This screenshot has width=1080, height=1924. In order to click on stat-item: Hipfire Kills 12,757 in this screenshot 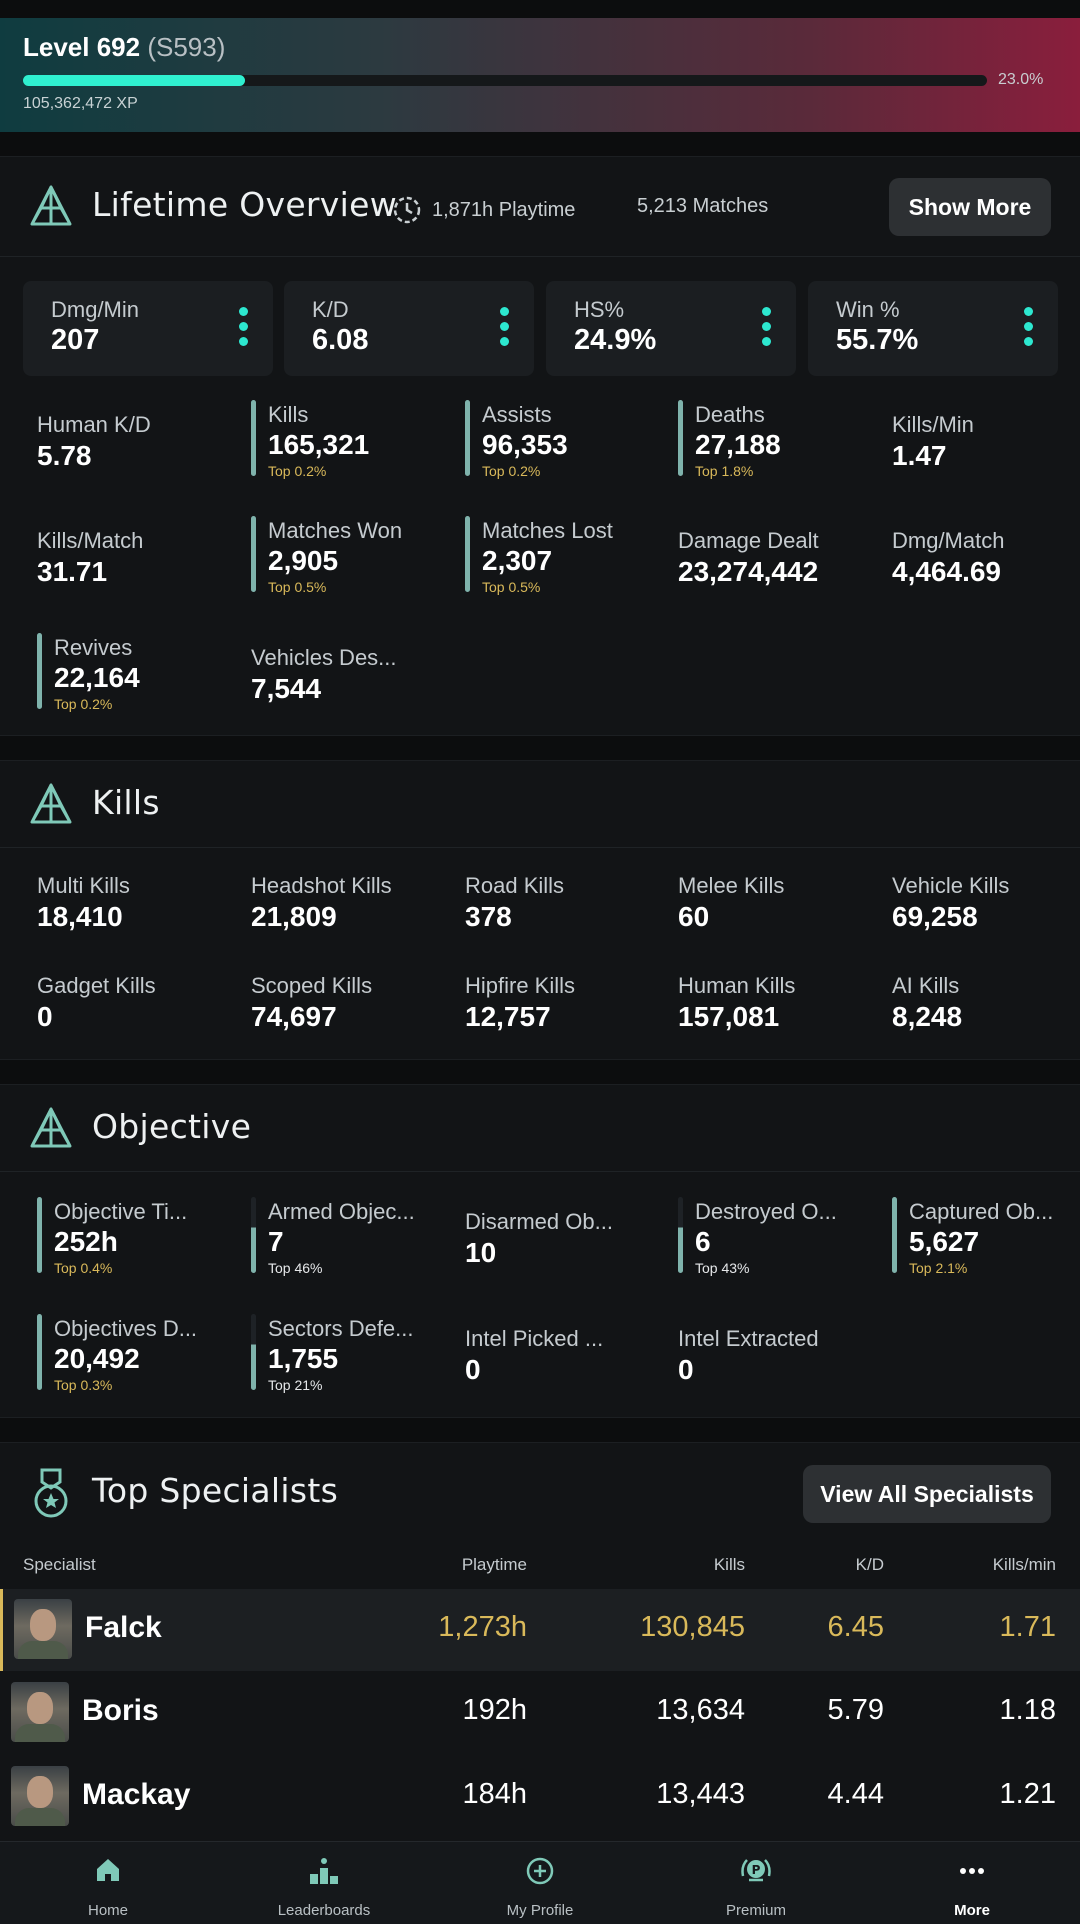, I will do `click(565, 1001)`.